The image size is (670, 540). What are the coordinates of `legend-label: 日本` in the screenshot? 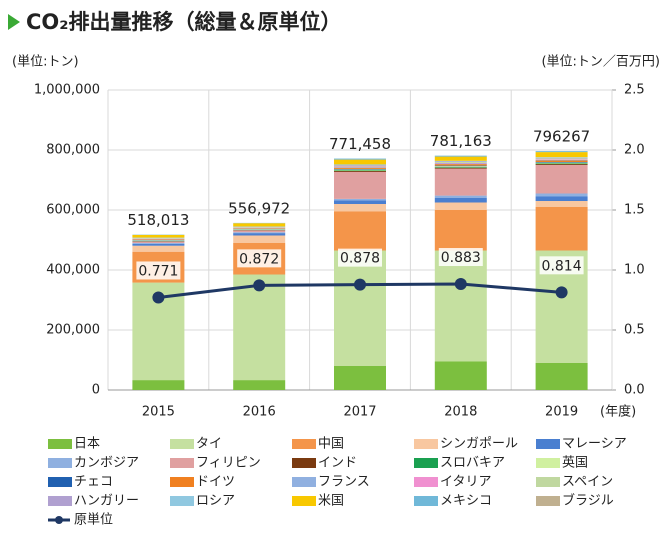 It's located at (87, 444).